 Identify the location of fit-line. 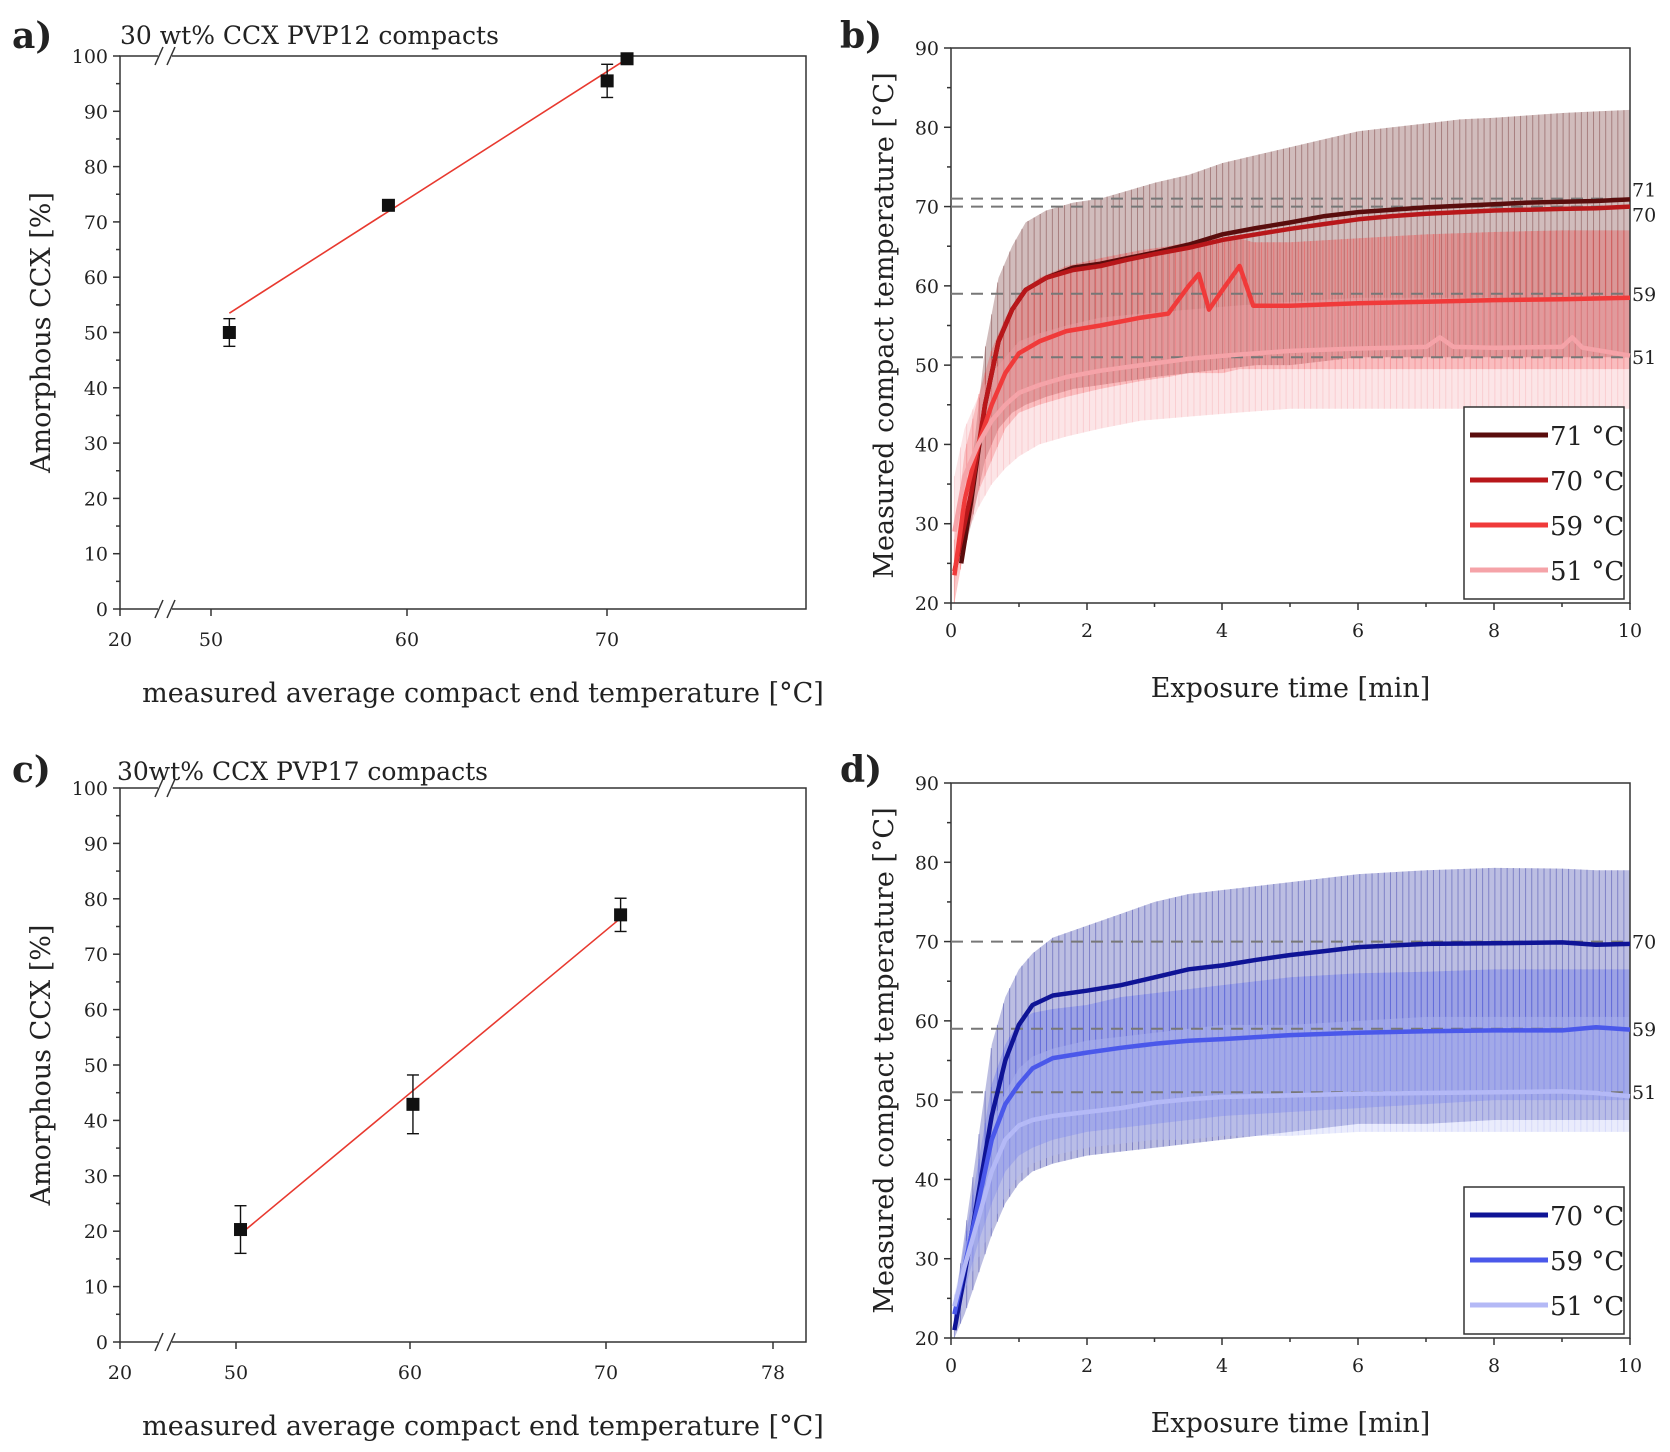
(431, 1076).